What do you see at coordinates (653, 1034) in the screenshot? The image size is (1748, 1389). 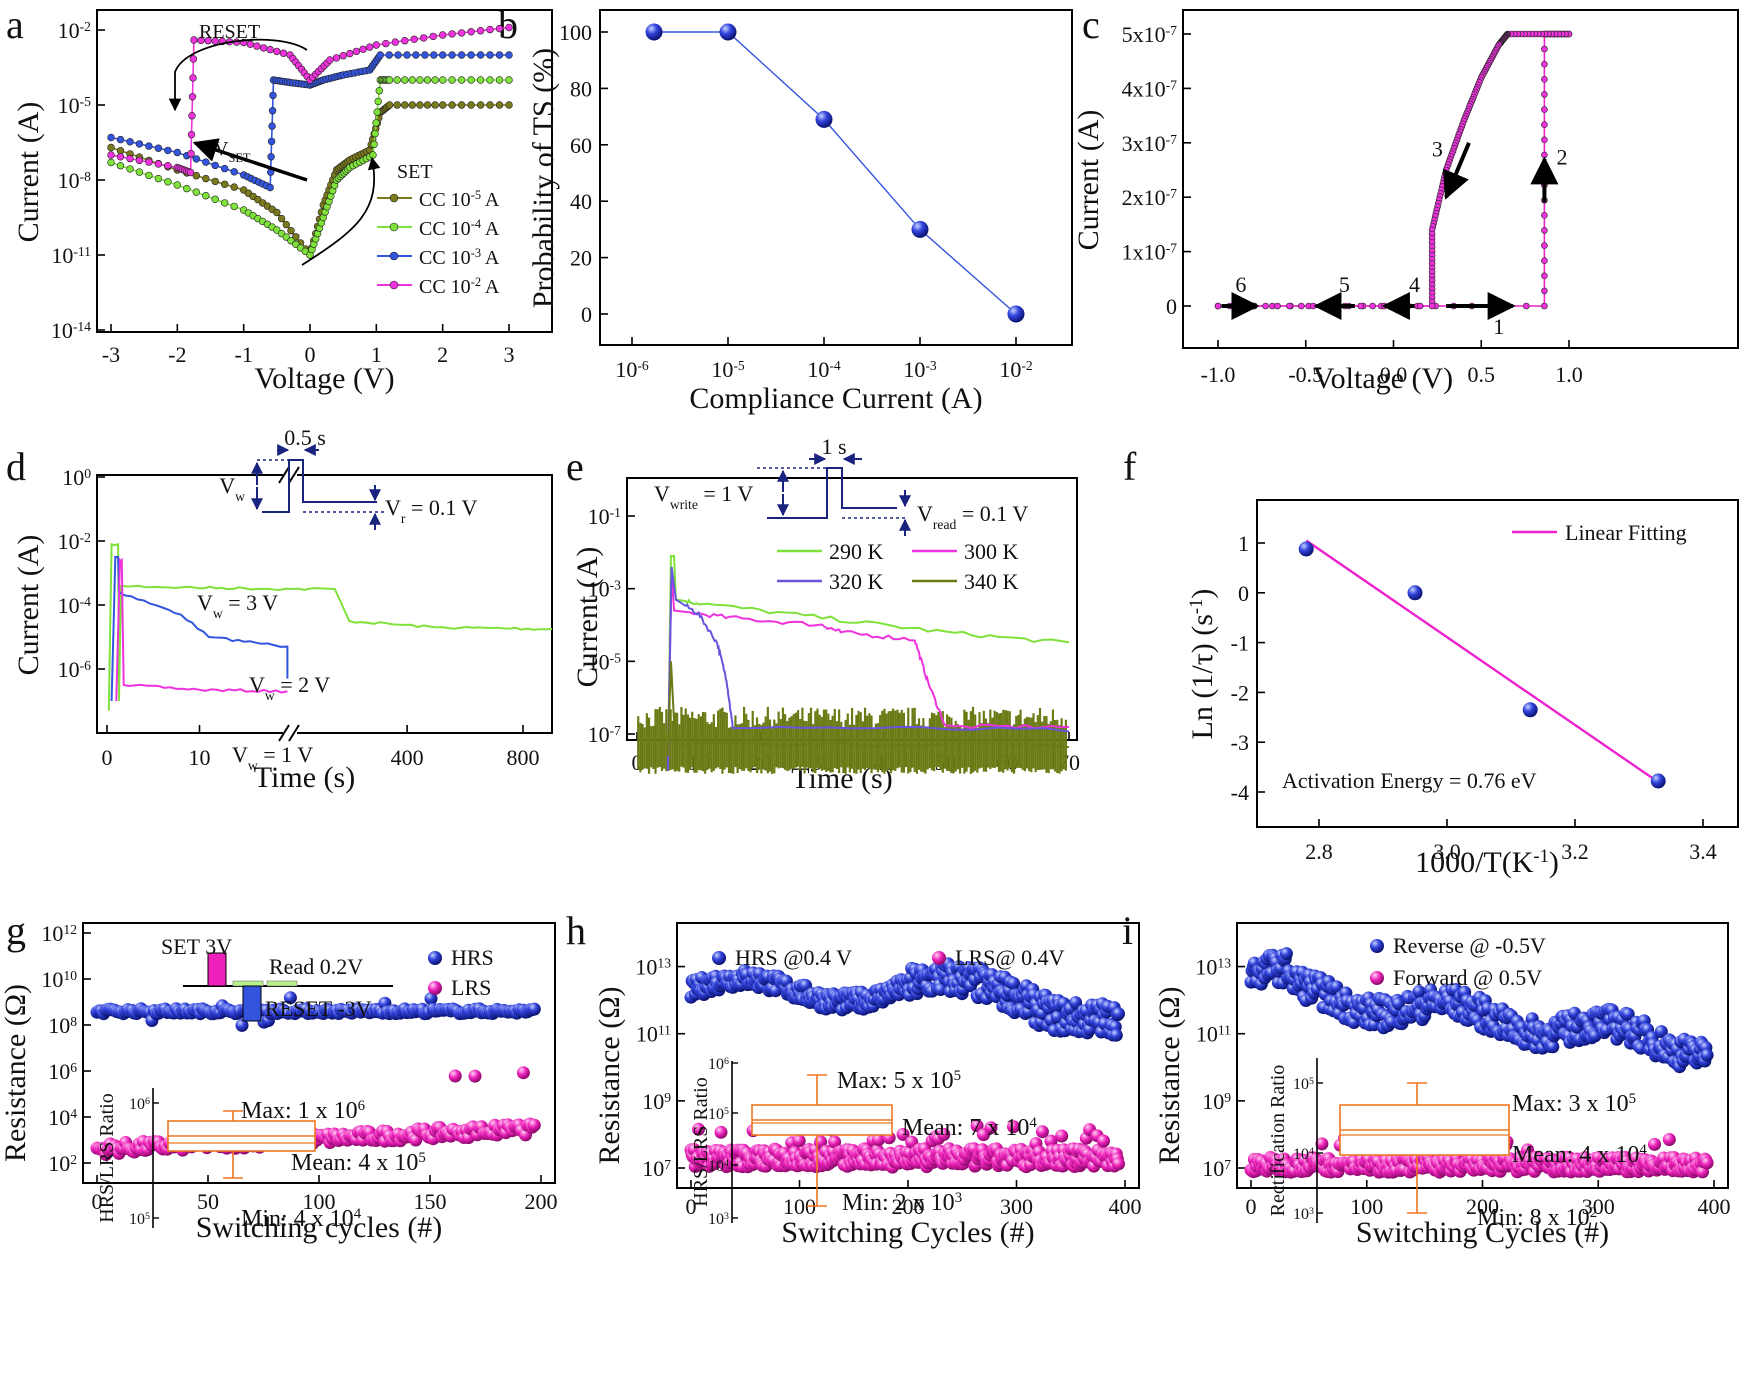 I see `y-tick-label: 10¹¹` at bounding box center [653, 1034].